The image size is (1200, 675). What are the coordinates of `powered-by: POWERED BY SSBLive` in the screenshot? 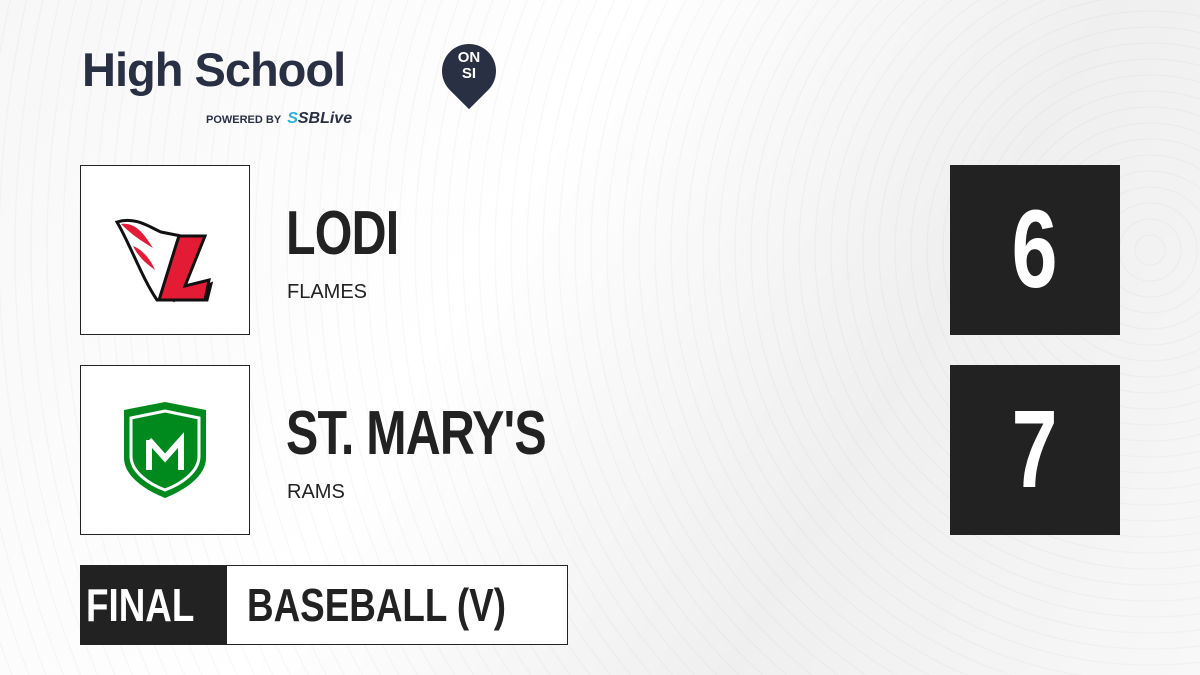 It's located at (279, 119).